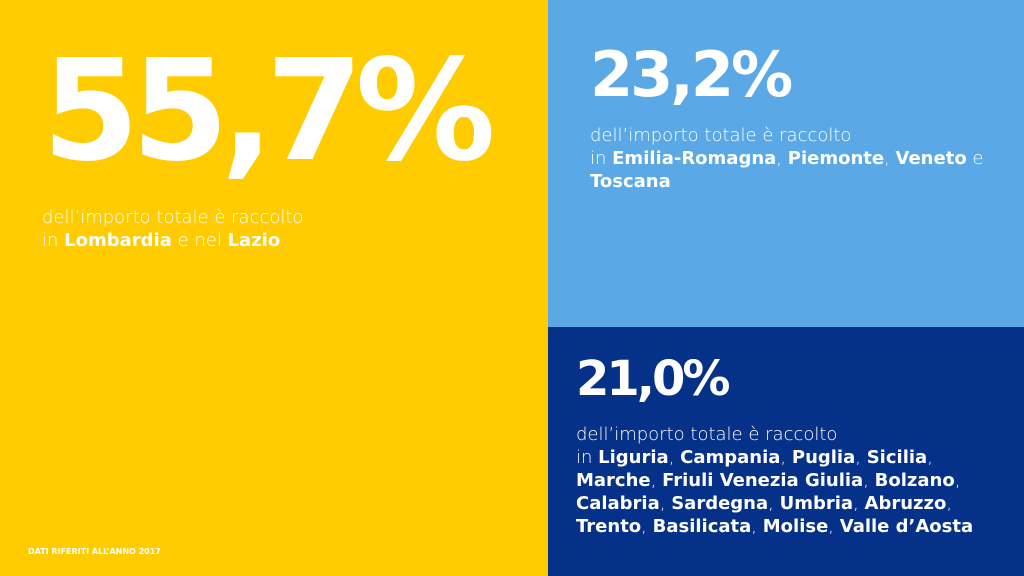  Describe the element at coordinates (816, 503) in the screenshot. I see `region-name: Umbria` at that location.